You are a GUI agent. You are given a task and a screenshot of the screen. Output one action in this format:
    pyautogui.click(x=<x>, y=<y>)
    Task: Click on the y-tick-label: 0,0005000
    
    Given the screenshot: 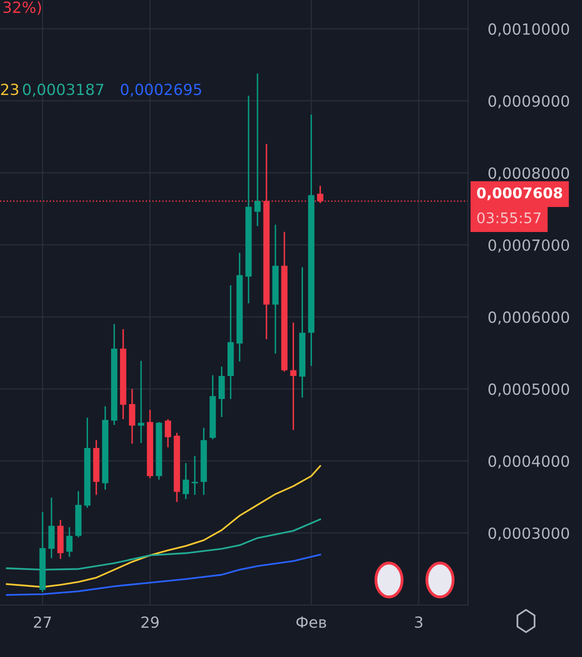 What is the action you would take?
    pyautogui.click(x=529, y=390)
    